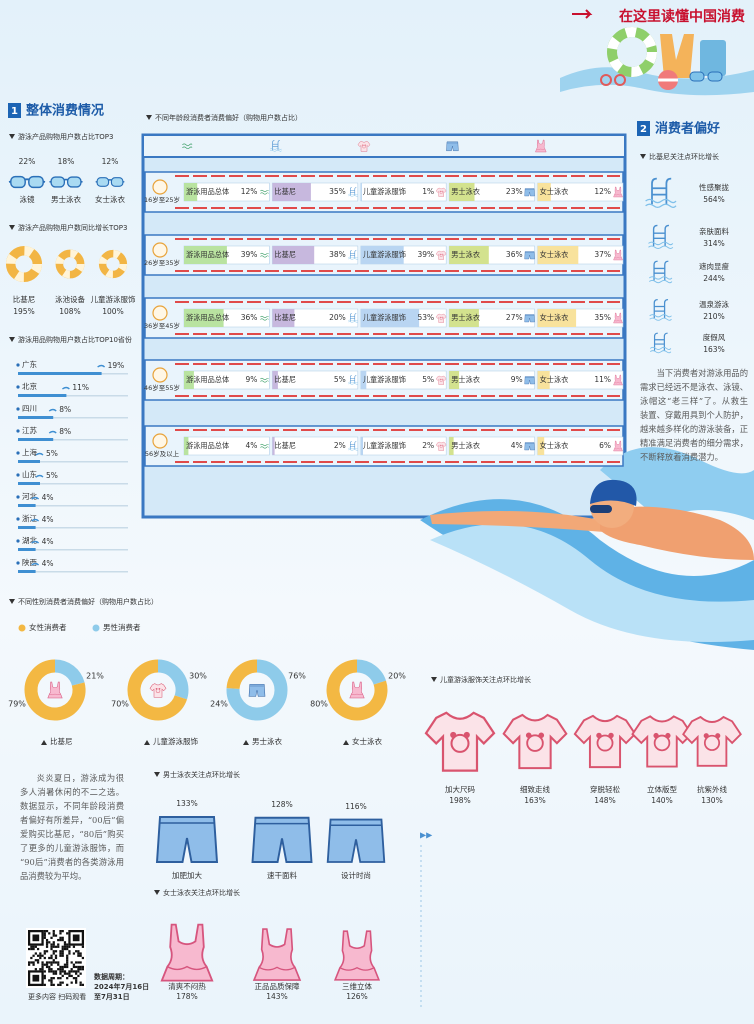 This screenshot has width=754, height=1024. I want to click on series-label: 游泳用品总体, so click(207, 379).